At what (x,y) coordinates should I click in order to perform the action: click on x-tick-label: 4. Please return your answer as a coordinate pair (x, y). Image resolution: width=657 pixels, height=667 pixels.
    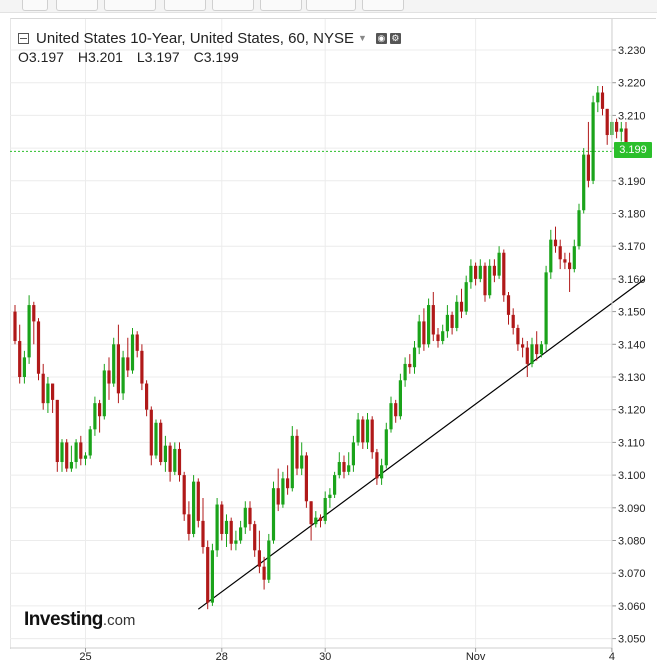
    Looking at the image, I should click on (612, 657).